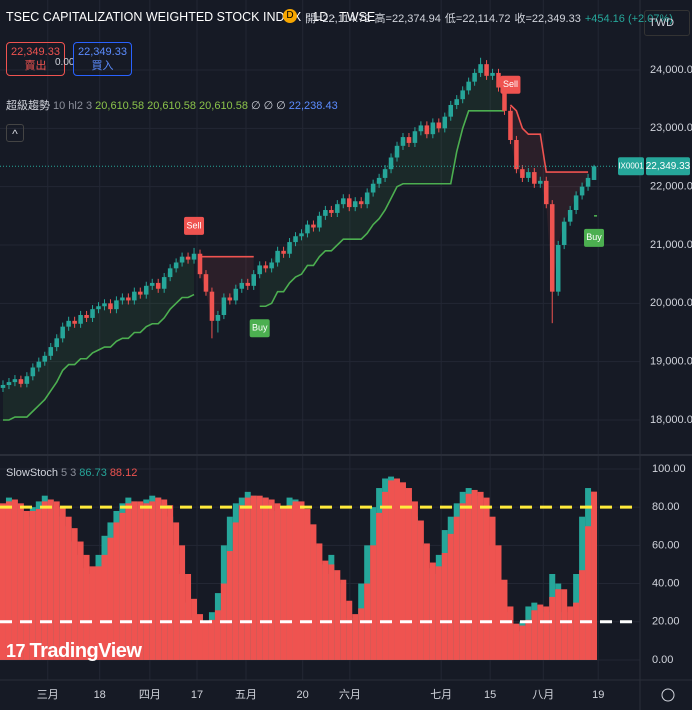  What do you see at coordinates (671, 128) in the screenshot?
I see `y-tick-label: 23,000.00` at bounding box center [671, 128].